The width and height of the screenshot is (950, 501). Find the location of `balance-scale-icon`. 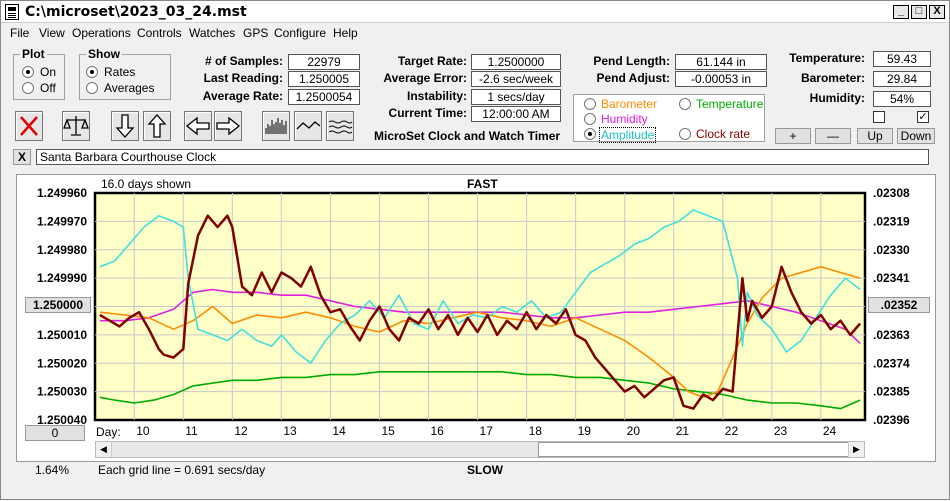

balance-scale-icon is located at coordinates (76, 126).